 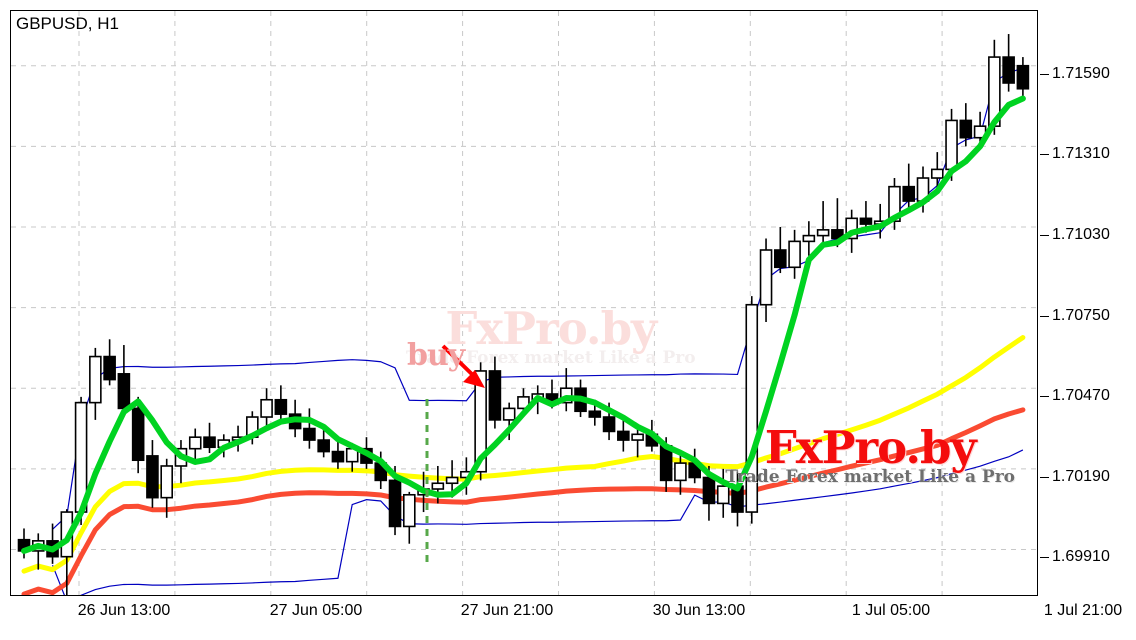 What do you see at coordinates (891, 610) in the screenshot?
I see `x-axis-label: 1 Jul 05:00` at bounding box center [891, 610].